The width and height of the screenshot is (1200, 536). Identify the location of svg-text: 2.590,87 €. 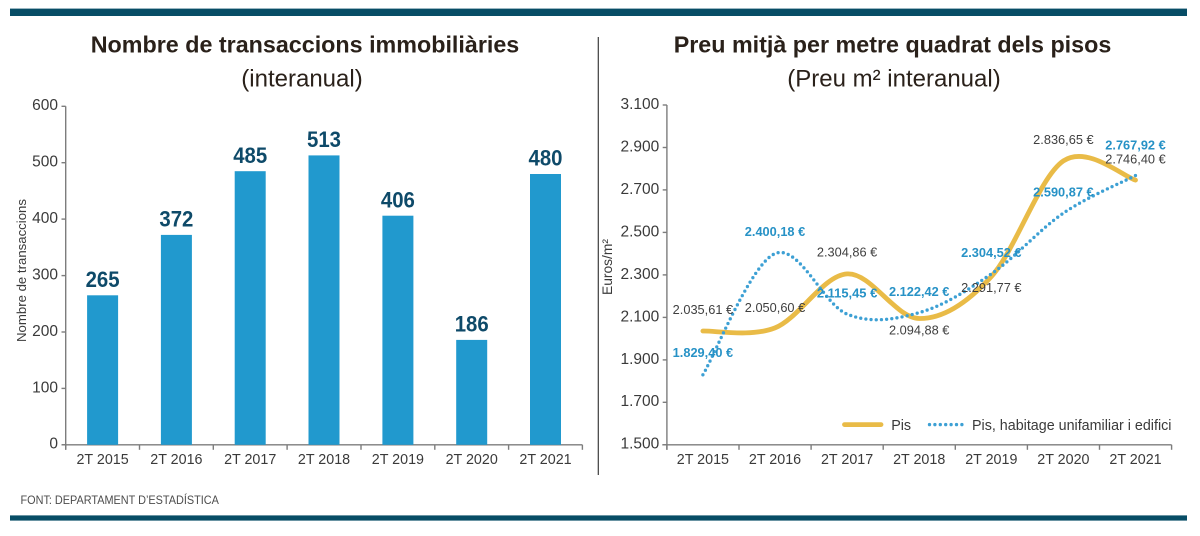
(1063, 193).